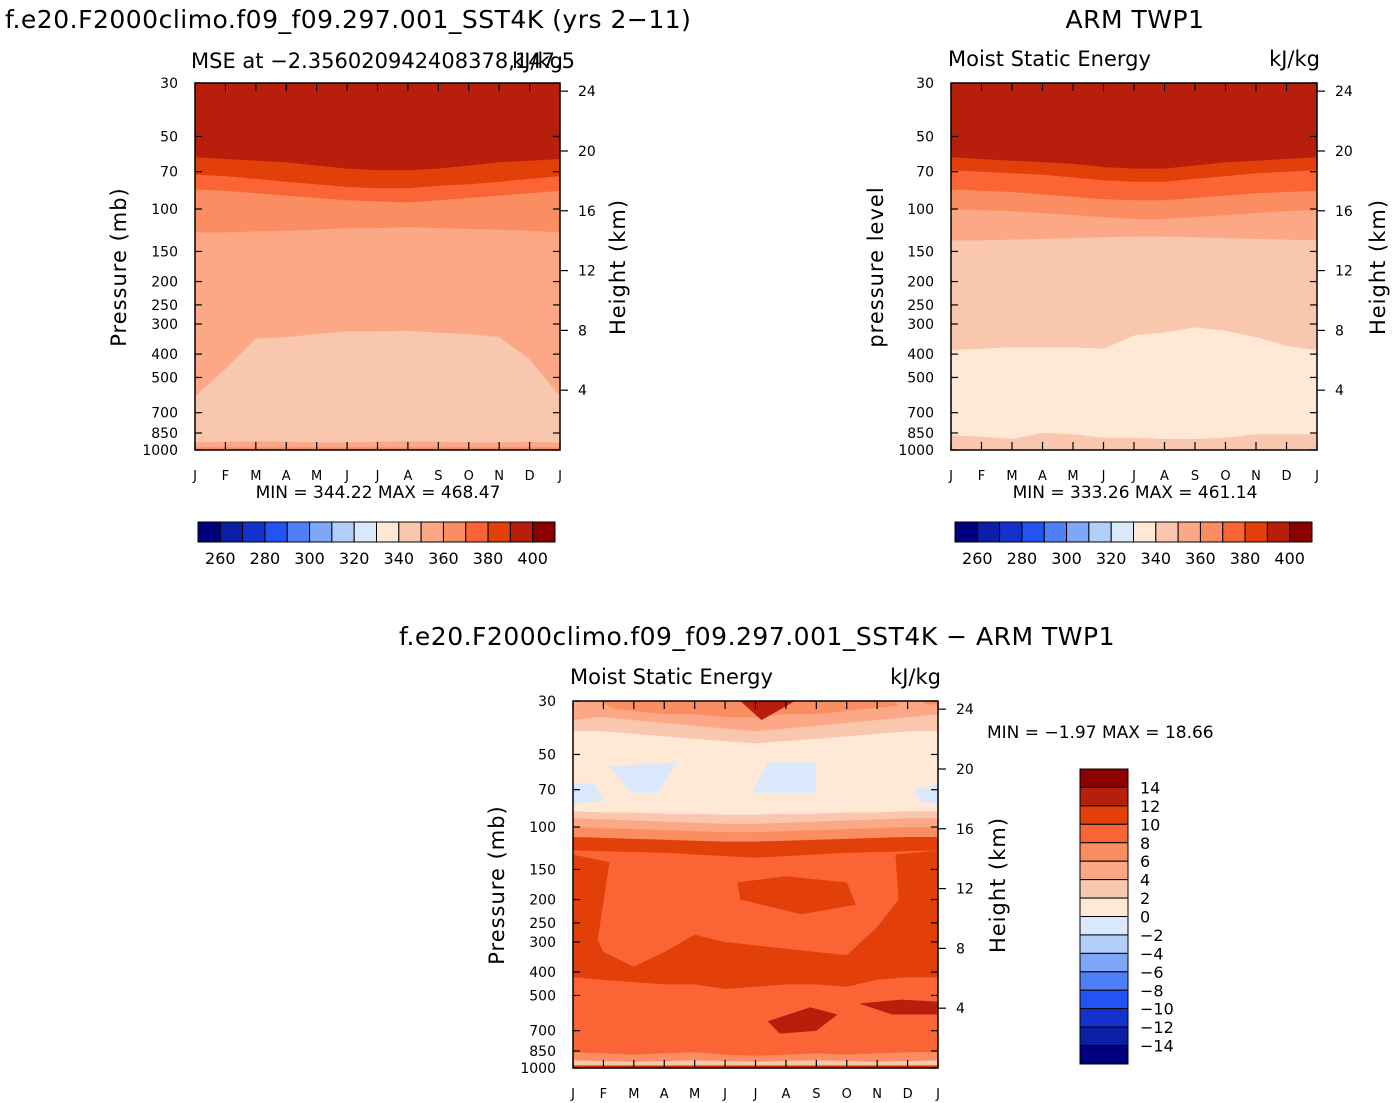  I want to click on panel-obs-title: ARM TWP1, so click(1135, 19).